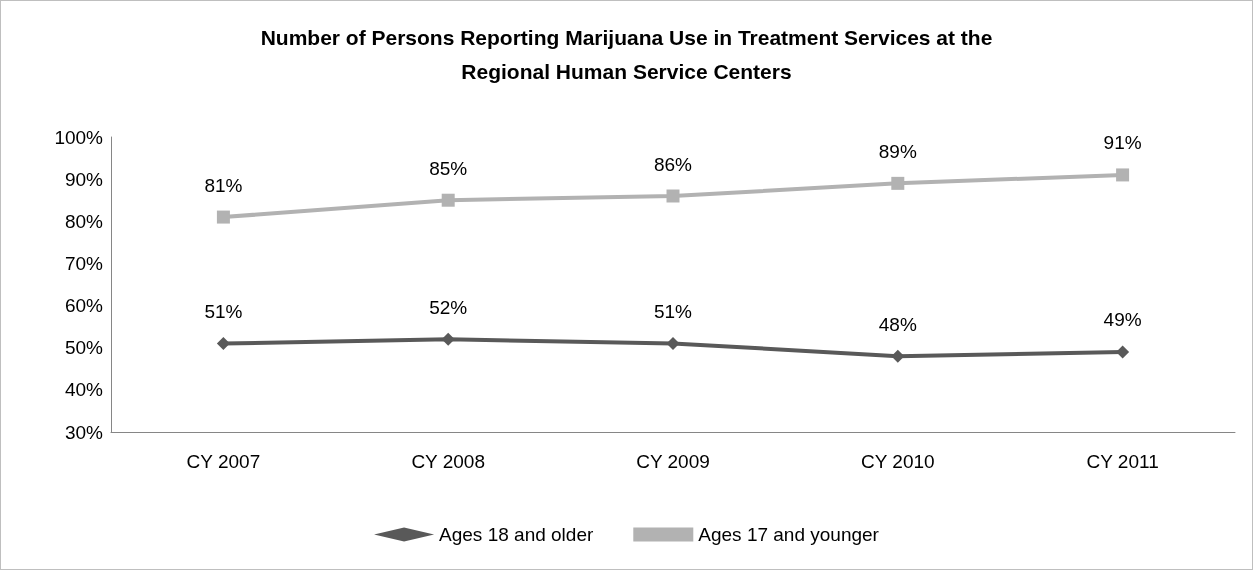 Image resolution: width=1253 pixels, height=570 pixels. I want to click on chart-title: Number of Persons Reporting Marijuana Use in Treatment Services at the Regional Human Service Centers, so click(626, 54).